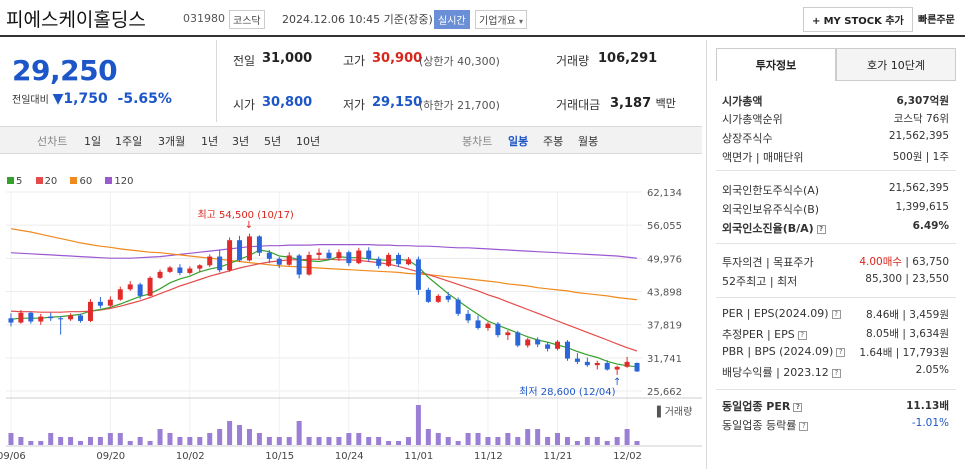 Image resolution: width=965 pixels, height=469 pixels. What do you see at coordinates (273, 141) in the screenshot?
I see `tab-period-5y: 5년` at bounding box center [273, 141].